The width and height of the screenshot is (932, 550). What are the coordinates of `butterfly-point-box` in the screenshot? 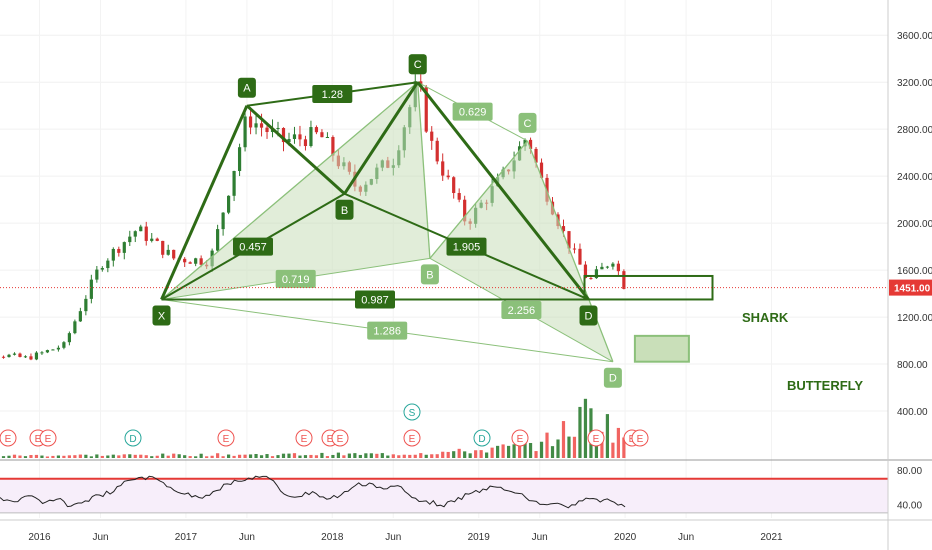 It's located at (429, 274).